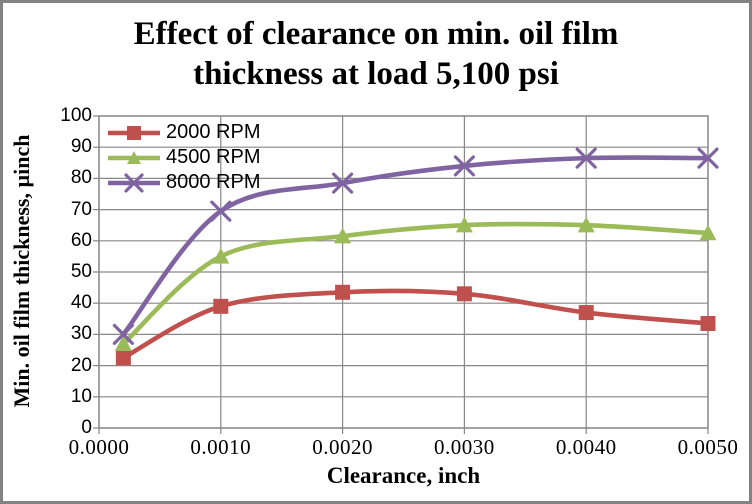  What do you see at coordinates (81, 147) in the screenshot?
I see `y-tick-label: 90` at bounding box center [81, 147].